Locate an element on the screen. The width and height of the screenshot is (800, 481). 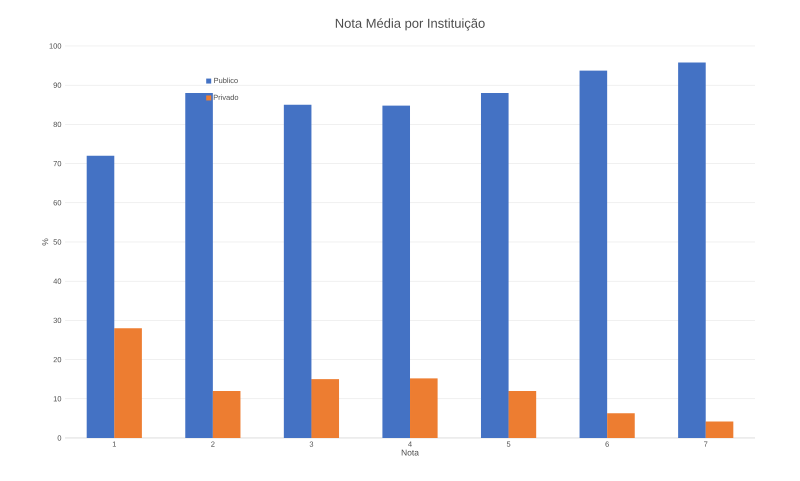
chart-title: Nota Média por Instituição is located at coordinates (410, 24).